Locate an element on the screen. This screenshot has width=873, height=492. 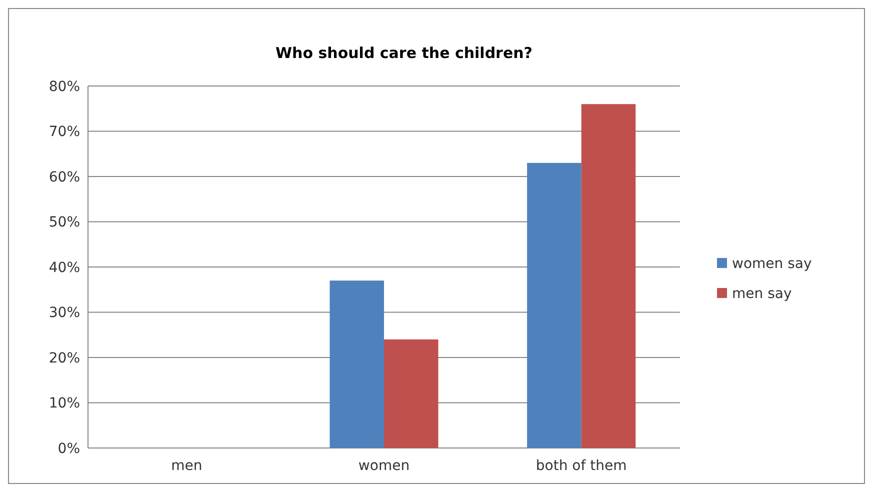
x-tick-label: both of them is located at coordinates (581, 466).